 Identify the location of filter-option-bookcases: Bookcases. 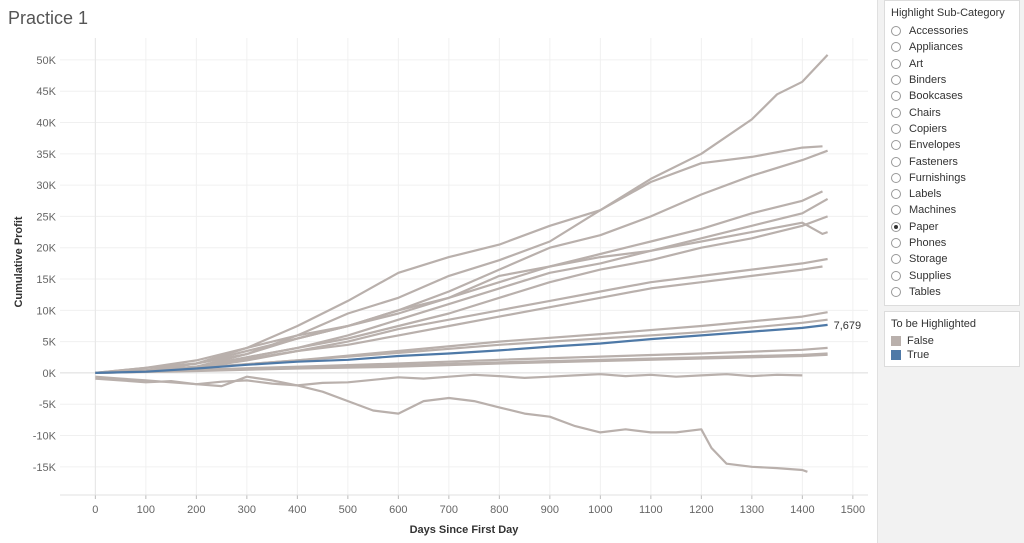
(952, 96).